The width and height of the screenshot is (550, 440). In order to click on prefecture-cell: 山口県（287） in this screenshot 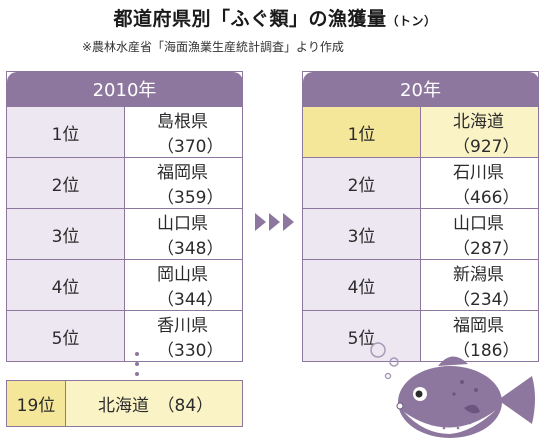, I will do `click(479, 234)`.